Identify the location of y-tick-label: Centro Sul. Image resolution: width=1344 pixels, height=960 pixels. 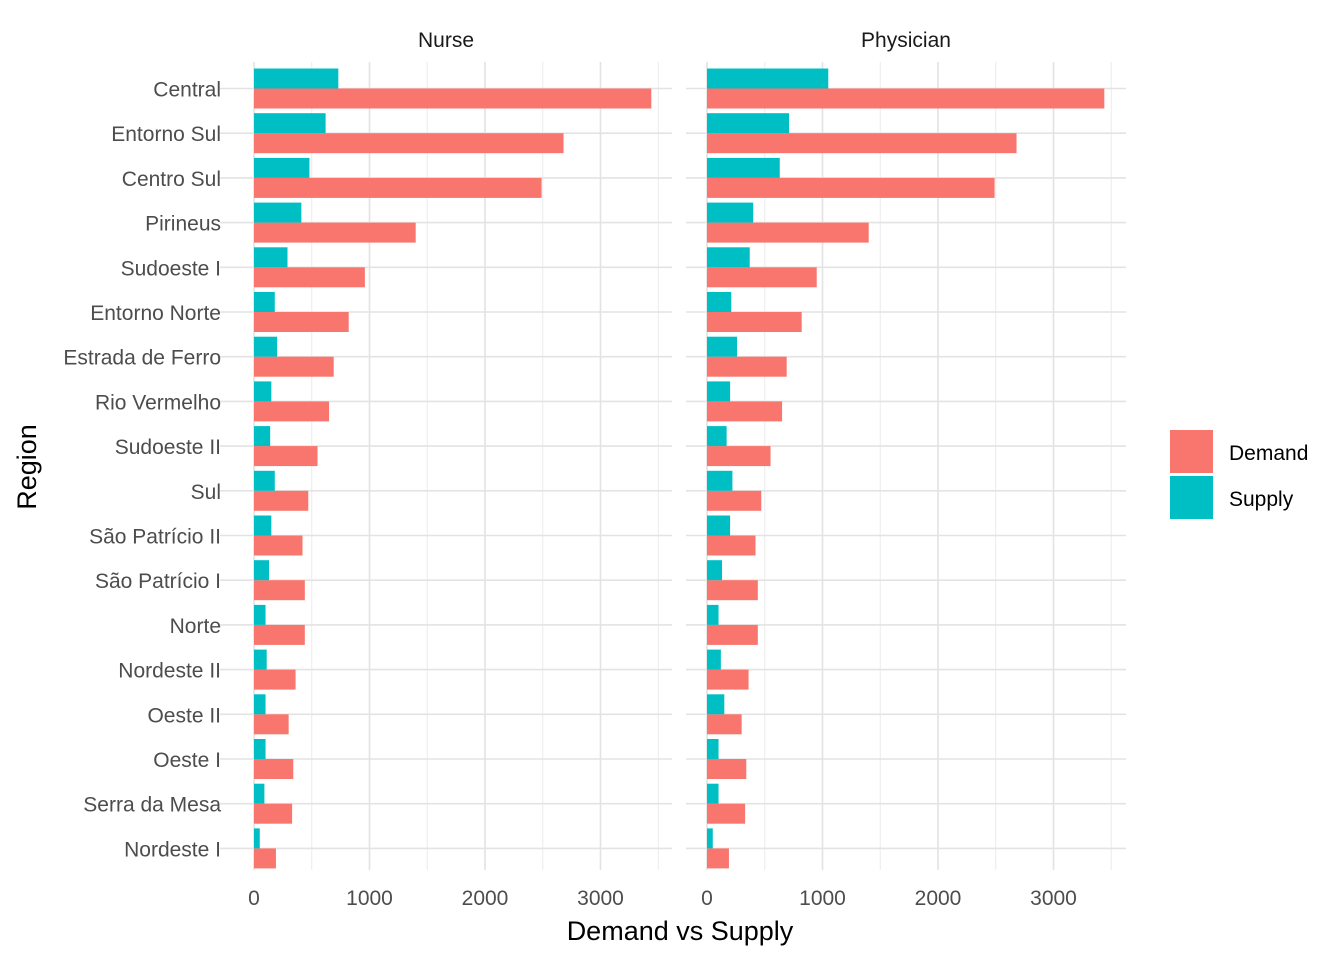
(171, 179).